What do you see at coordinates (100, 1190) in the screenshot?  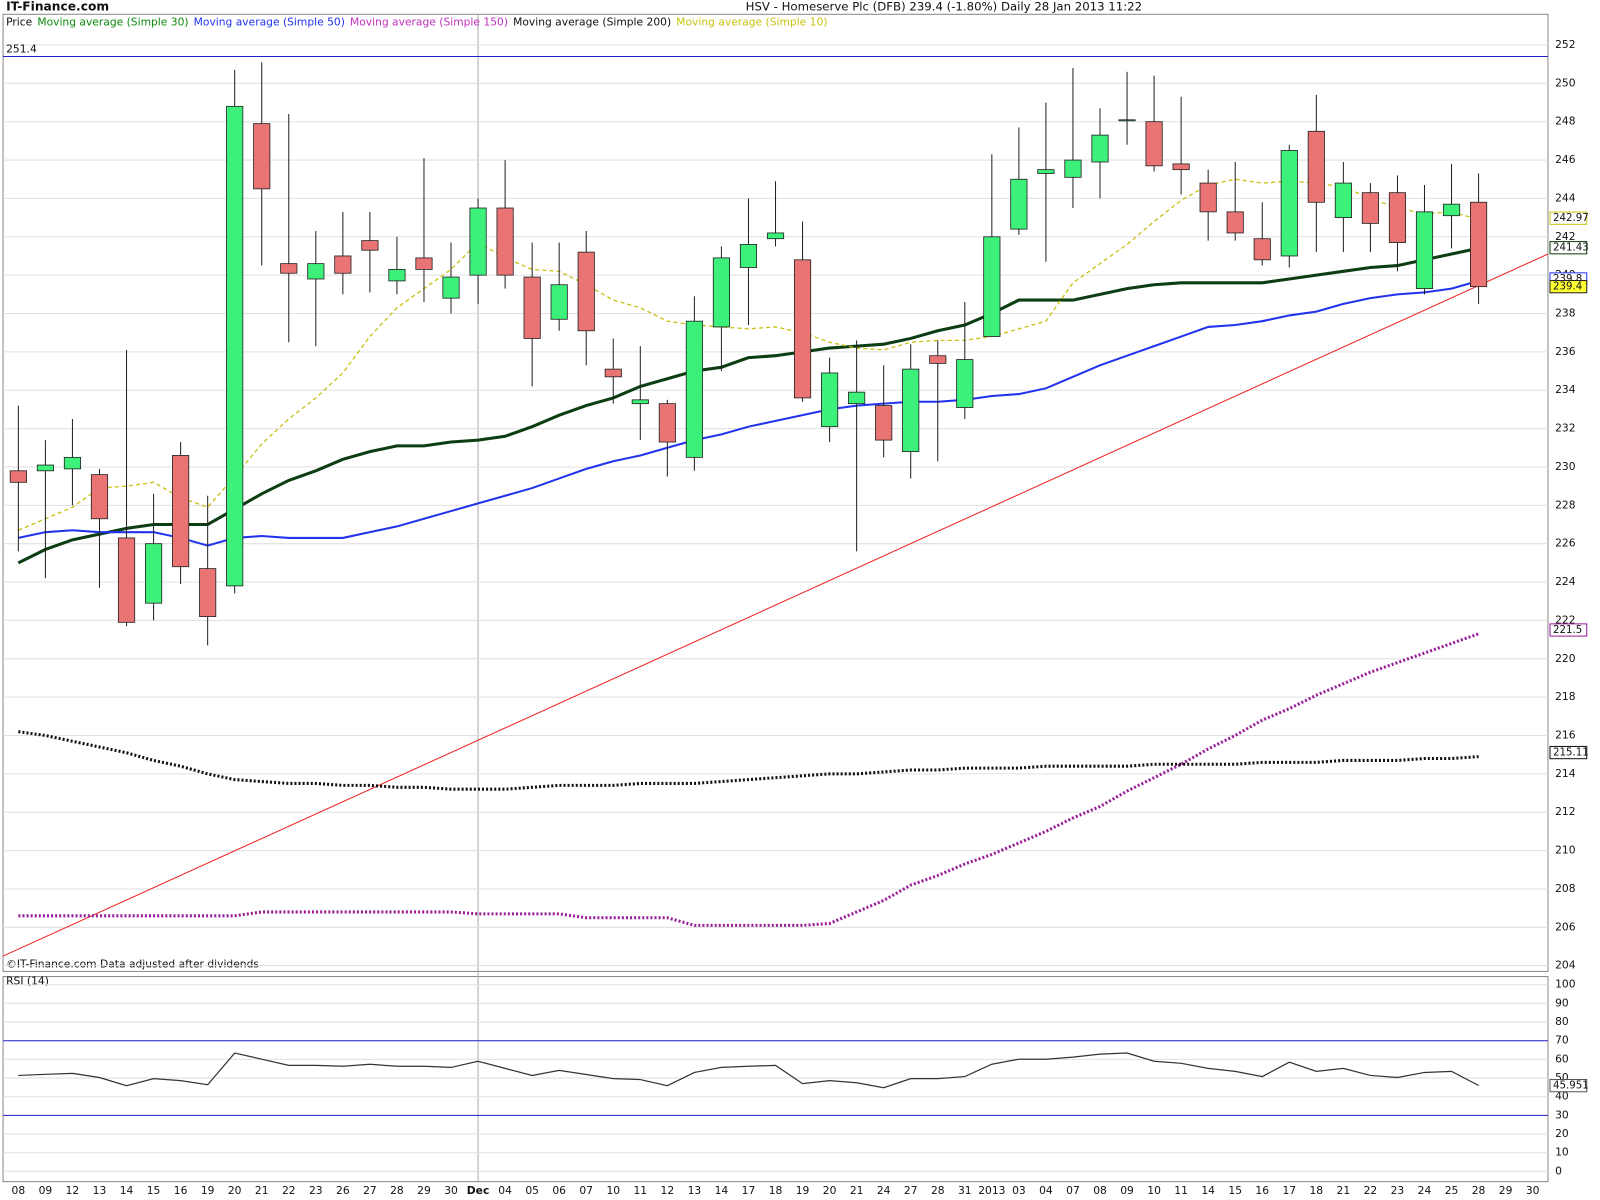 I see `x-tick-label: 13` at bounding box center [100, 1190].